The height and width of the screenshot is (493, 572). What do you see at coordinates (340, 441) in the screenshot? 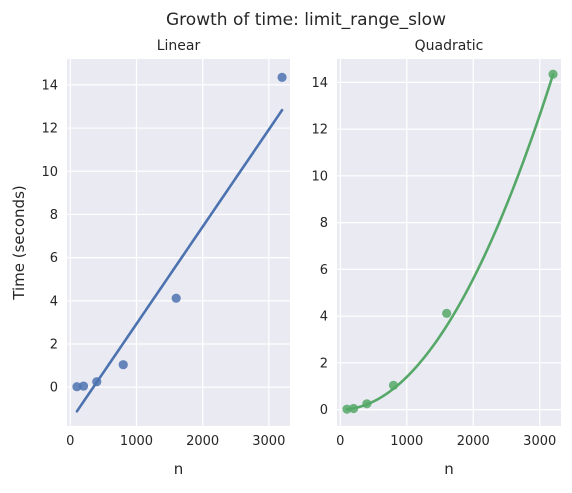
I see `quadratic-x-tick-label: 0` at bounding box center [340, 441].